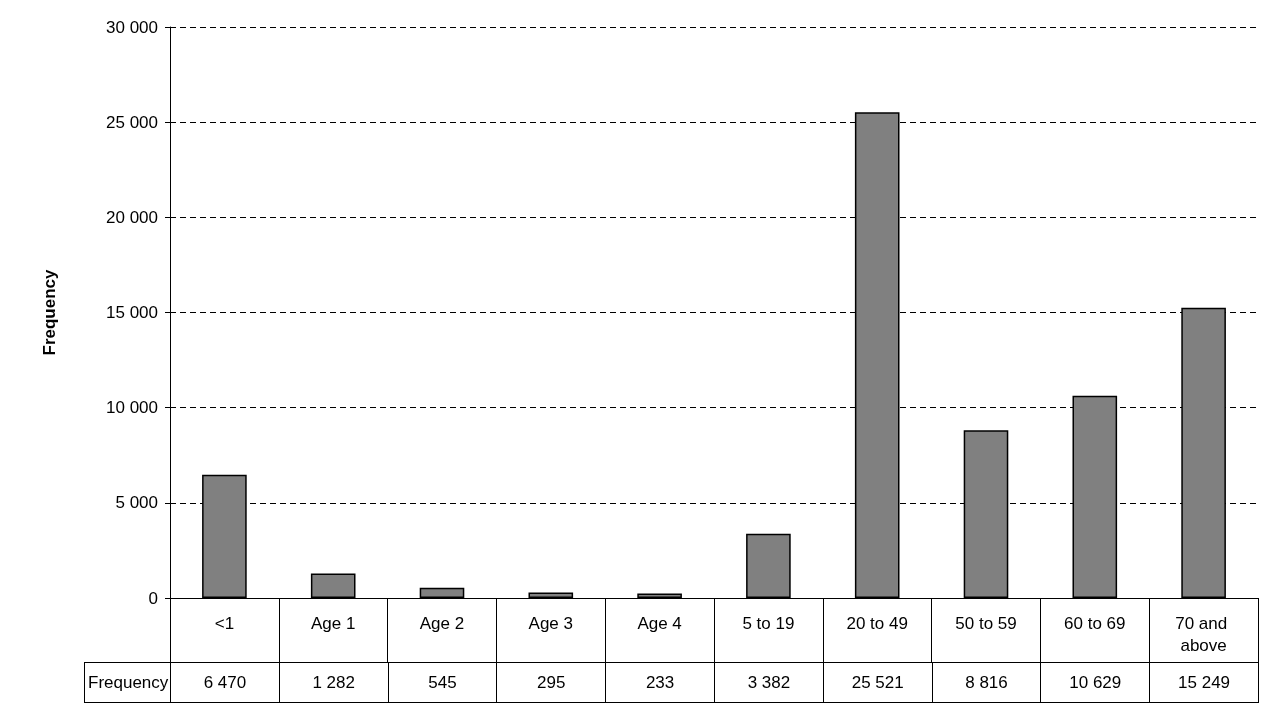 The width and height of the screenshot is (1266, 704). I want to click on text: 1 282, so click(333, 682).